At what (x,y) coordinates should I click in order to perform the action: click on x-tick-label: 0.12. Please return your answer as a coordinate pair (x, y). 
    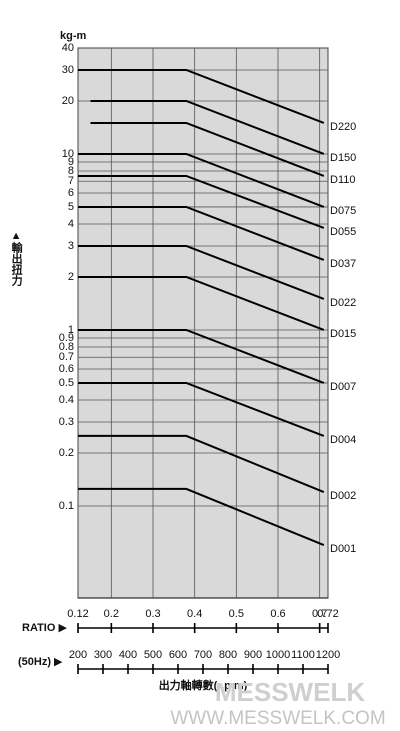
    Looking at the image, I should click on (77, 614).